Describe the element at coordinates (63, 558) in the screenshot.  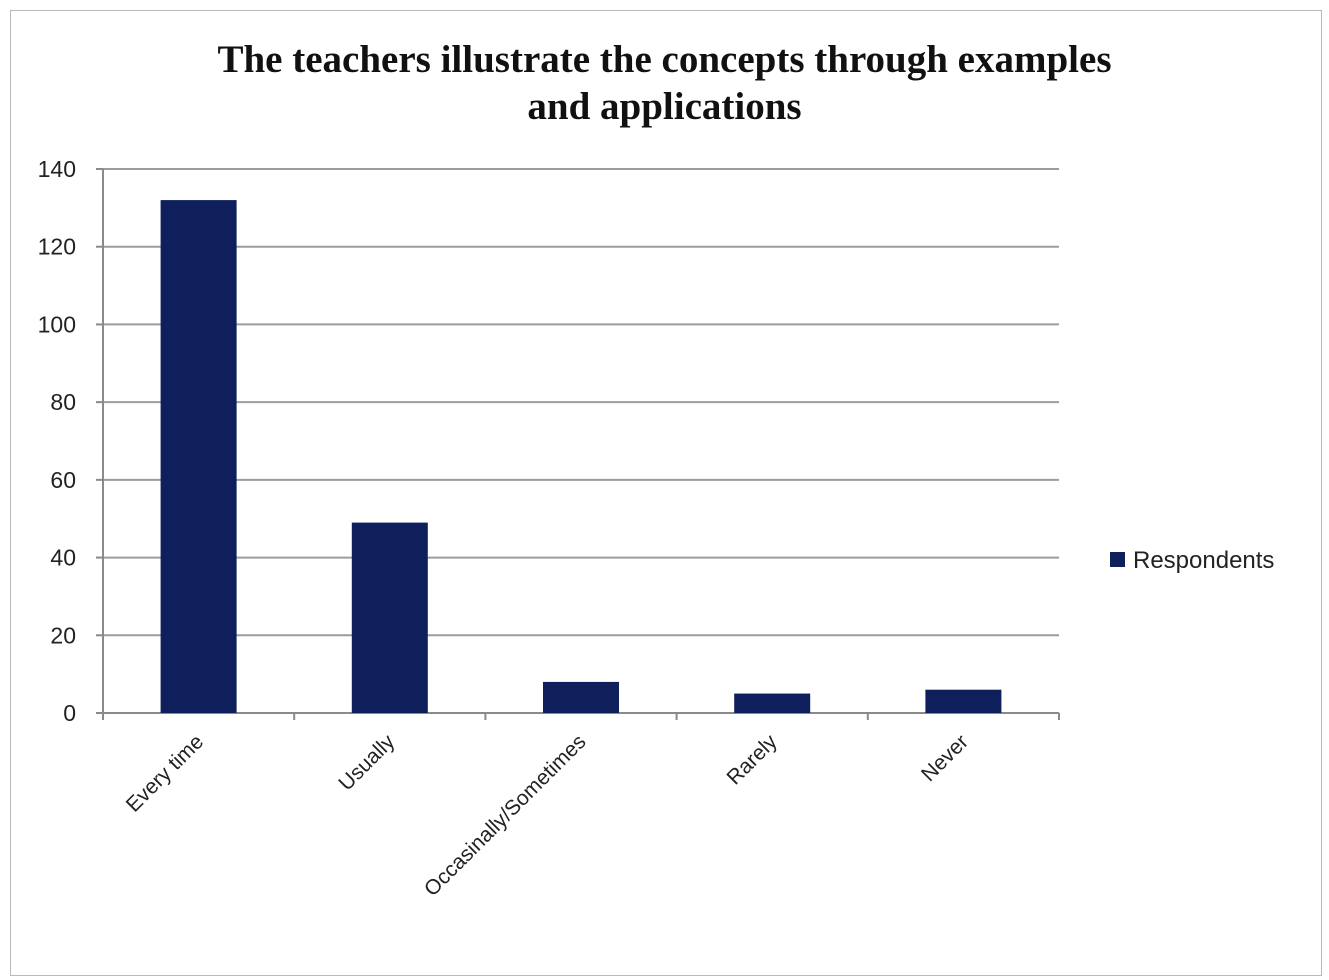
I see `y-tick-label: 40` at that location.